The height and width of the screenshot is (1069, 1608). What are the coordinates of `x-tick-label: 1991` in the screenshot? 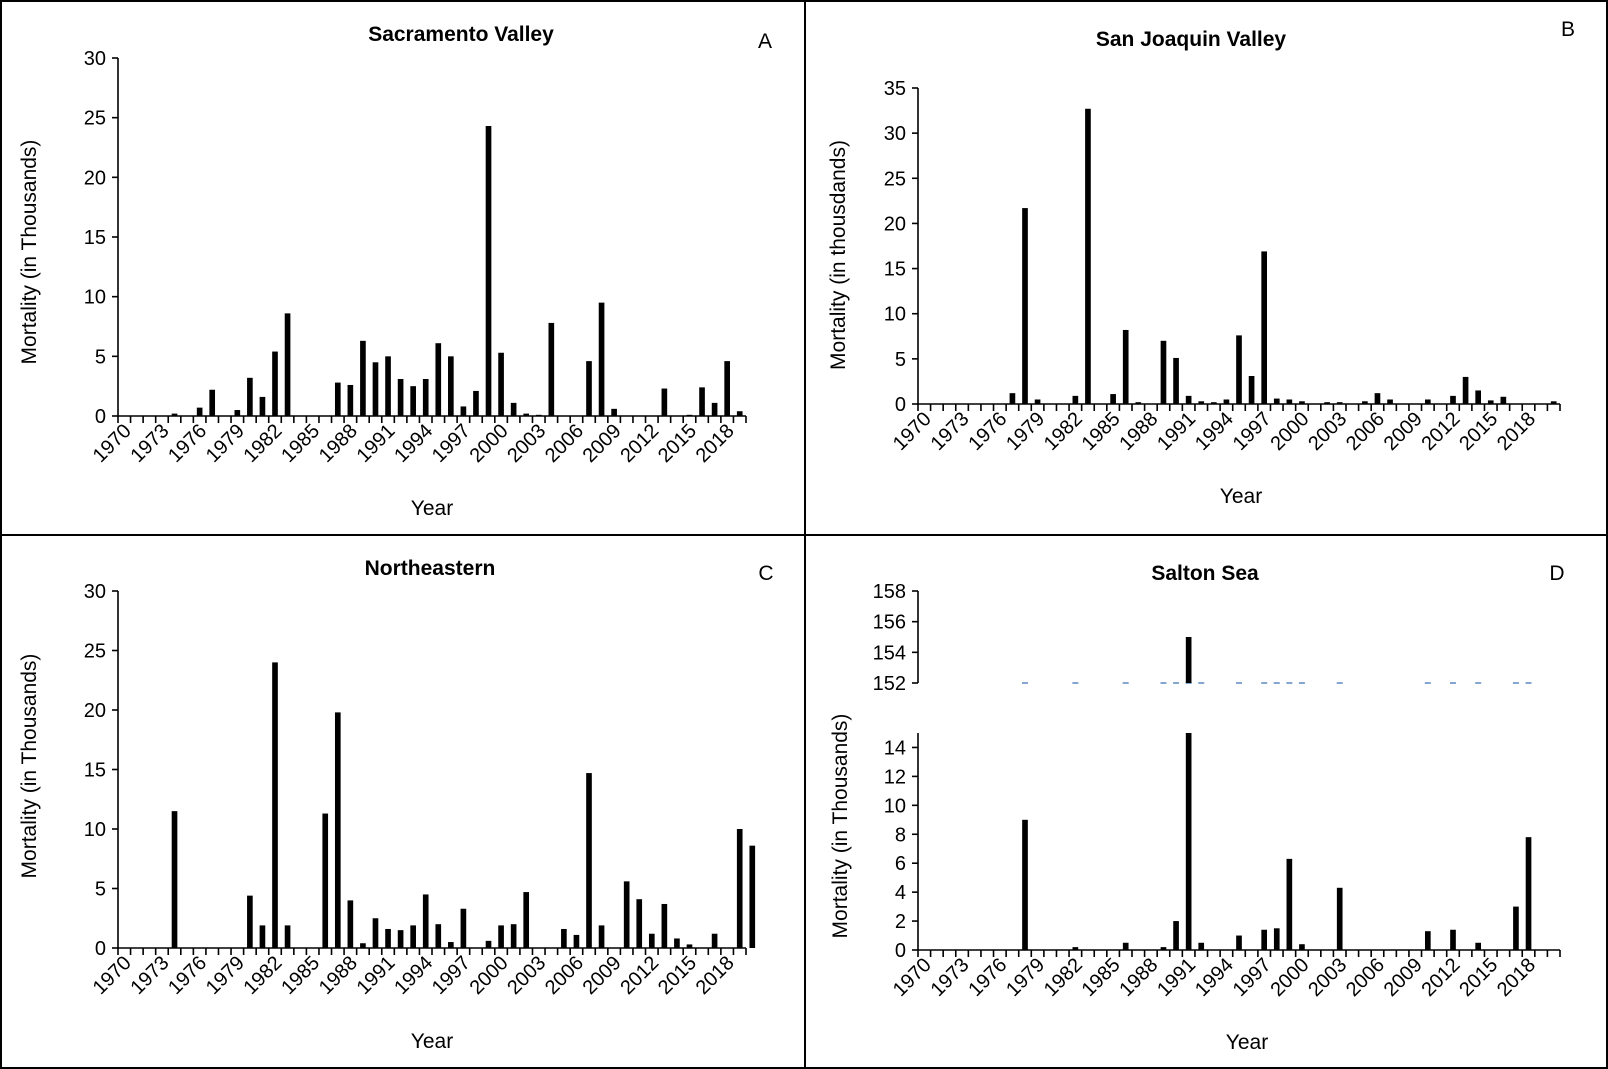 It's located at (376, 975).